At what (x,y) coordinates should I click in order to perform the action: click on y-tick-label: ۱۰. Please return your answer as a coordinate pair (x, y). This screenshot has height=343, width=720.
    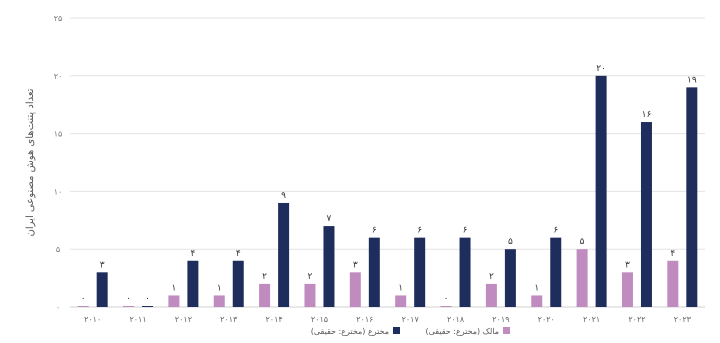
    Looking at the image, I should click on (58, 191).